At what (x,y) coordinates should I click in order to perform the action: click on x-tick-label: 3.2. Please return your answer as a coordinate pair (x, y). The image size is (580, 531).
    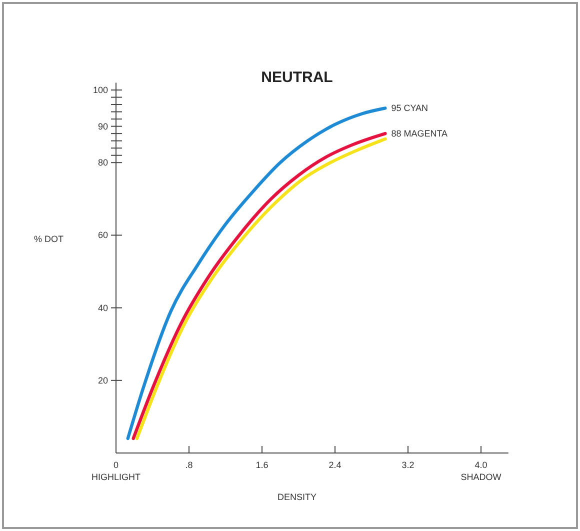
    Looking at the image, I should click on (408, 465).